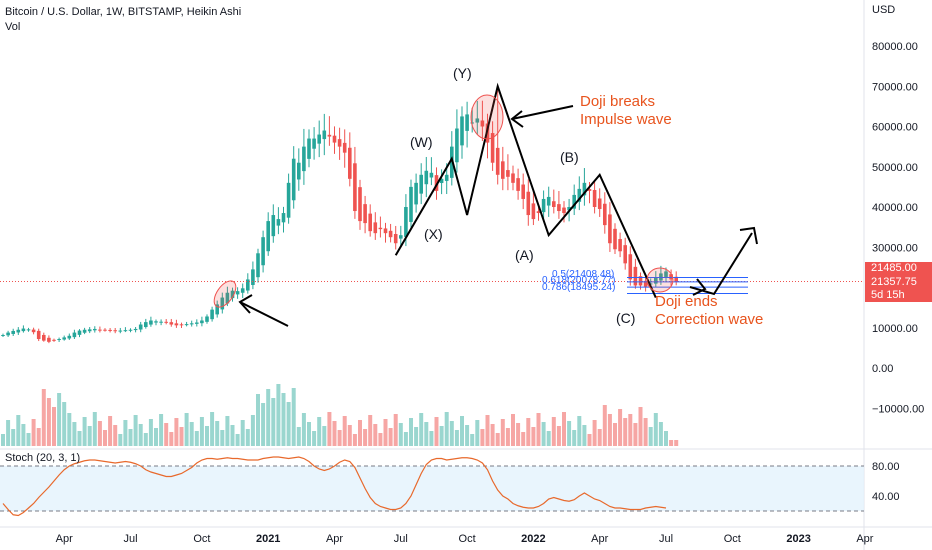  Describe the element at coordinates (467, 539) in the screenshot. I see `time-tick-label: Oct` at that location.